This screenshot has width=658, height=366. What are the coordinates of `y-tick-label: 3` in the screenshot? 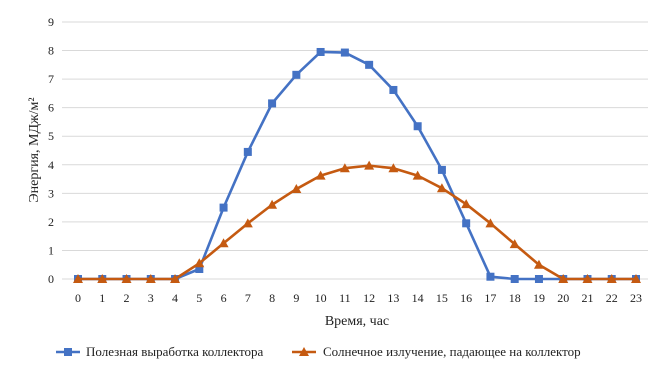 It's located at (51, 193).